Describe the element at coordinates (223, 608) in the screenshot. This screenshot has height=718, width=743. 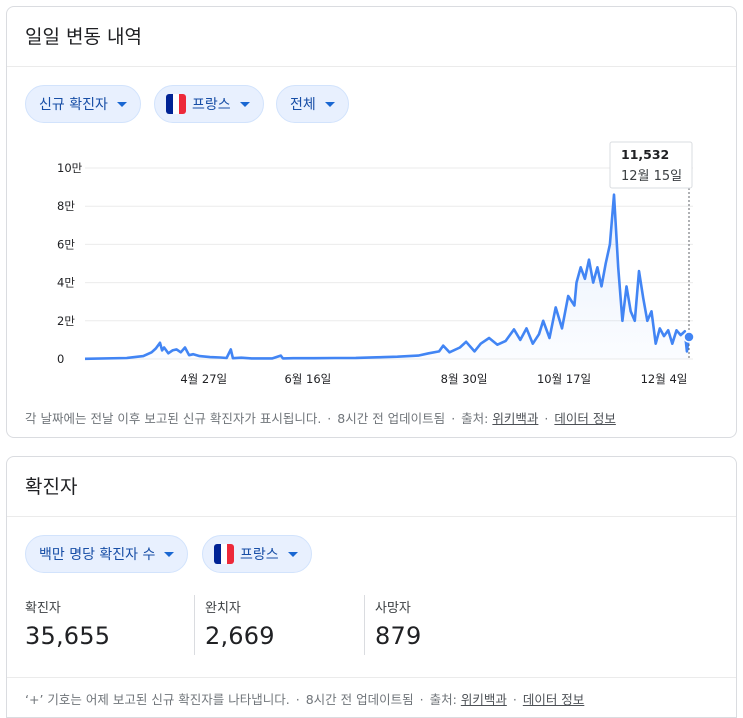
I see `stat-label: 완치자` at that location.